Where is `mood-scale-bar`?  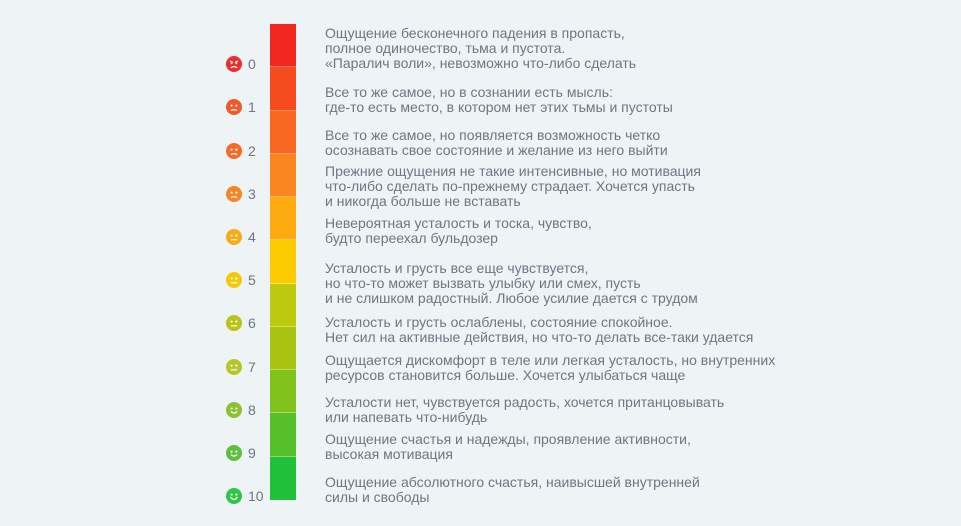
mood-scale-bar is located at coordinates (283, 262).